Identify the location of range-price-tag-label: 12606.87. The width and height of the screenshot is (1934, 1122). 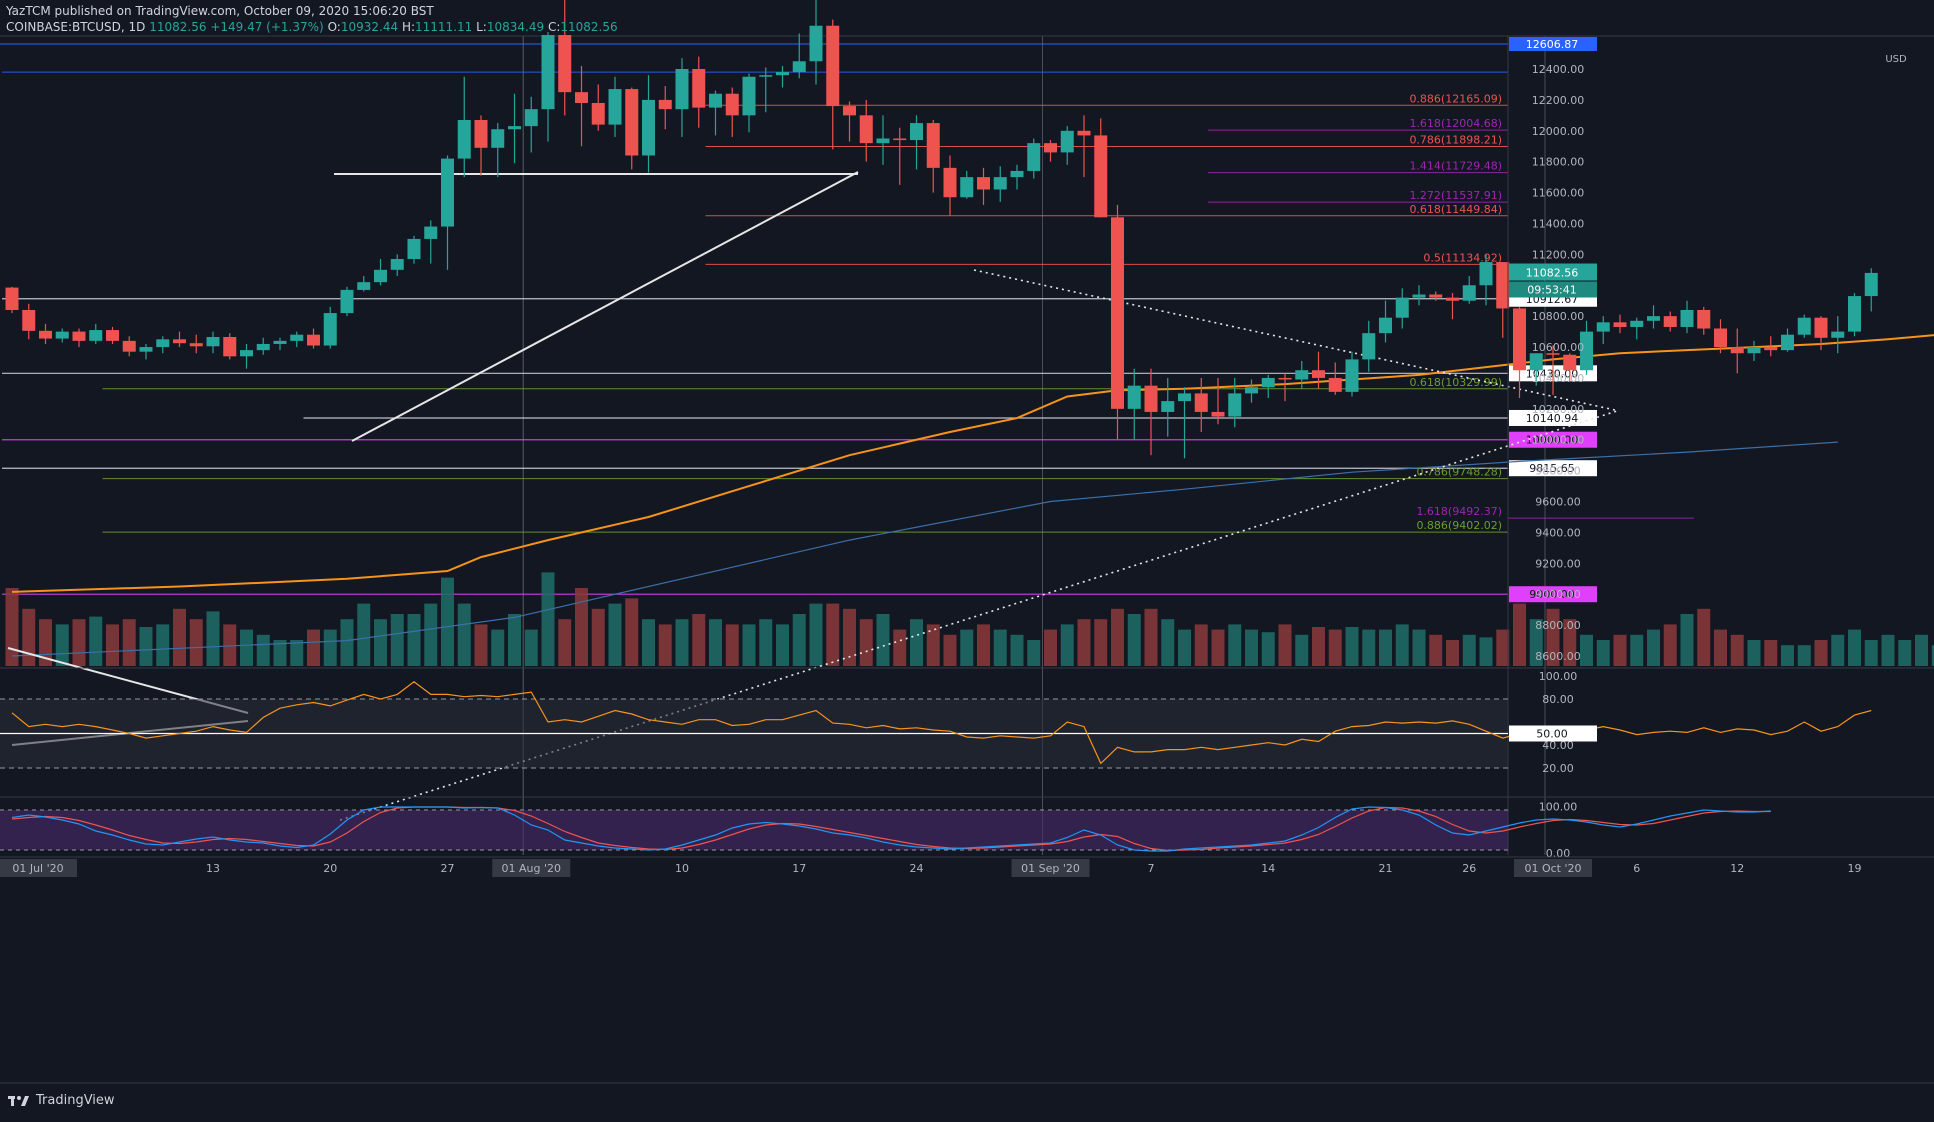
(1552, 44).